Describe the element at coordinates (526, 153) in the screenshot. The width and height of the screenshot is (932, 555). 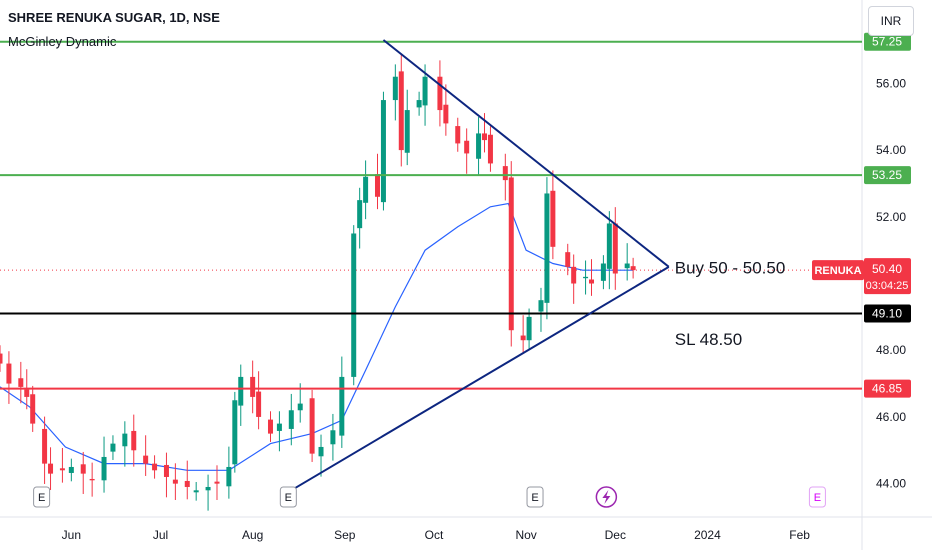
I see `triangle-trendline` at that location.